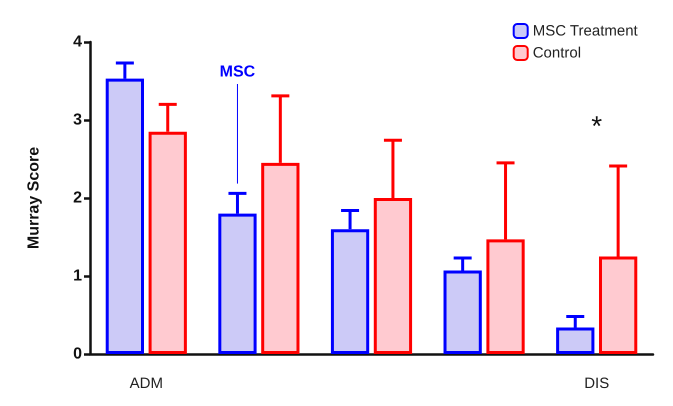 The height and width of the screenshot is (406, 673). What do you see at coordinates (77, 276) in the screenshot?
I see `y-tick-label: 1` at bounding box center [77, 276].